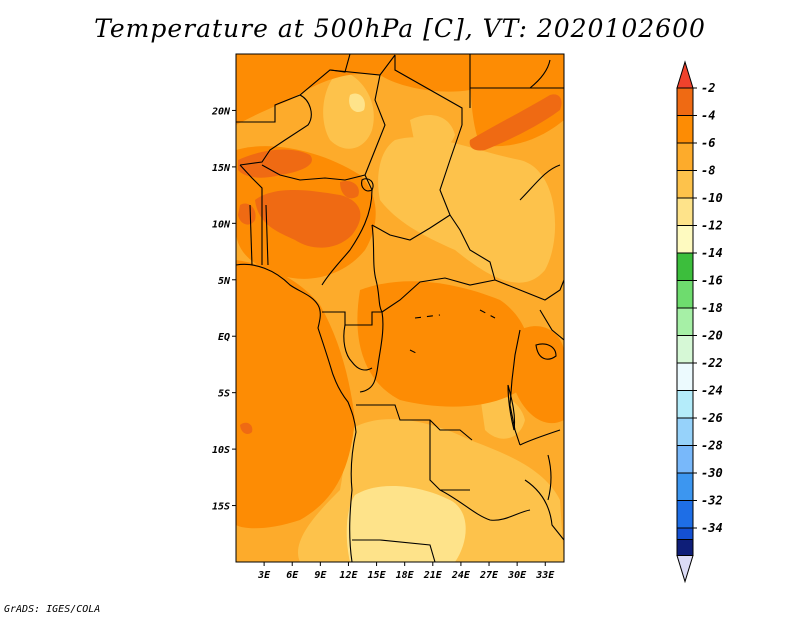 Image resolution: width=800 pixels, height=618 pixels. I want to click on lake-chad, so click(367, 185).